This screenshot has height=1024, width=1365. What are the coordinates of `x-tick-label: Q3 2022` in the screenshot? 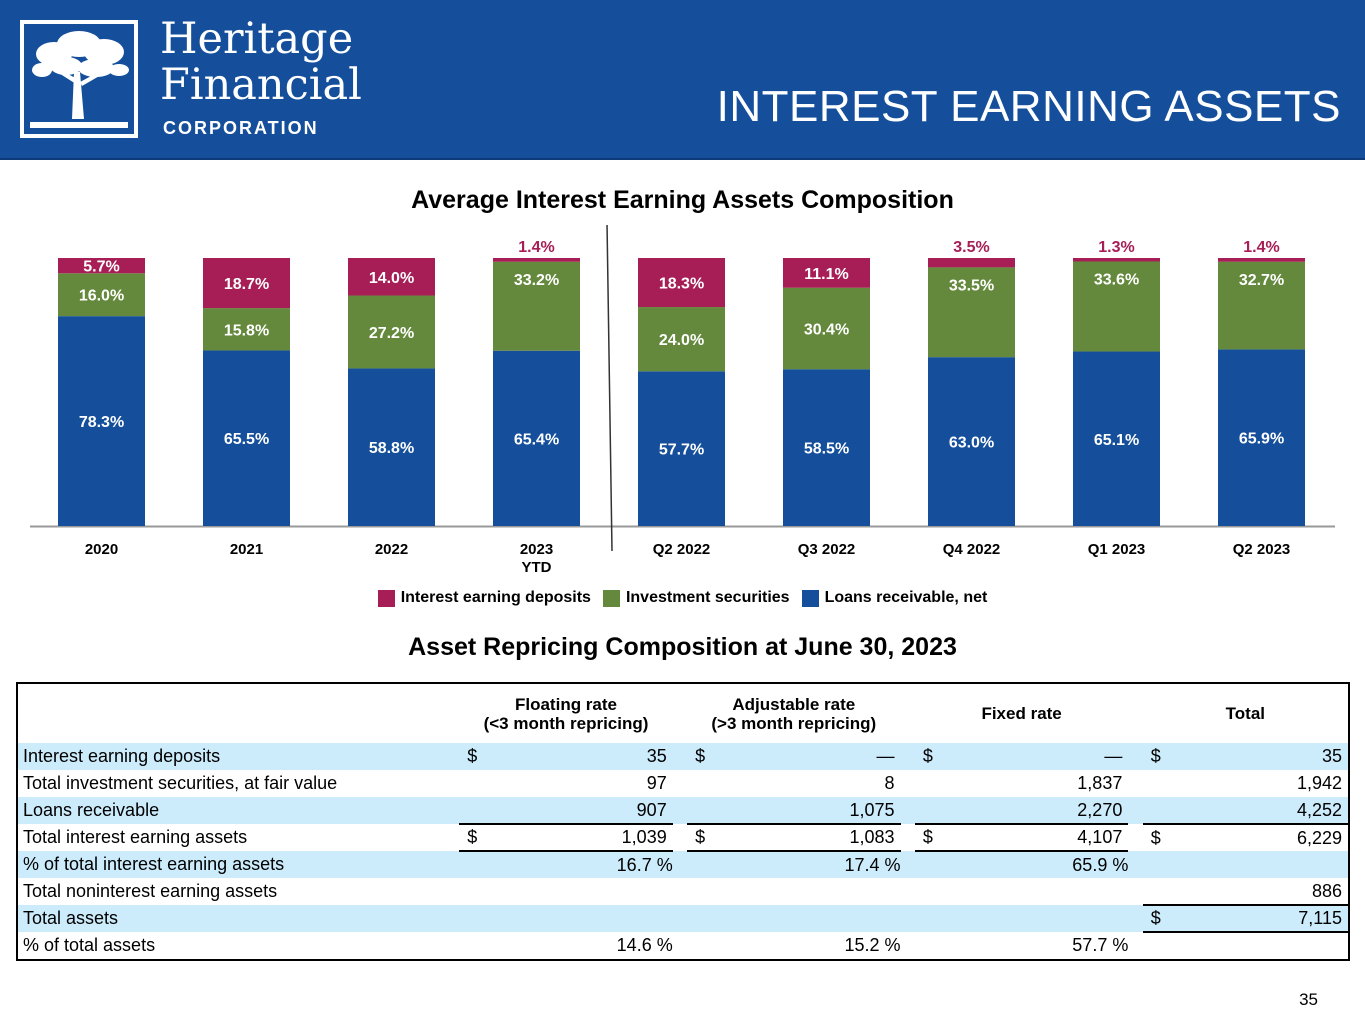 It's located at (827, 549).